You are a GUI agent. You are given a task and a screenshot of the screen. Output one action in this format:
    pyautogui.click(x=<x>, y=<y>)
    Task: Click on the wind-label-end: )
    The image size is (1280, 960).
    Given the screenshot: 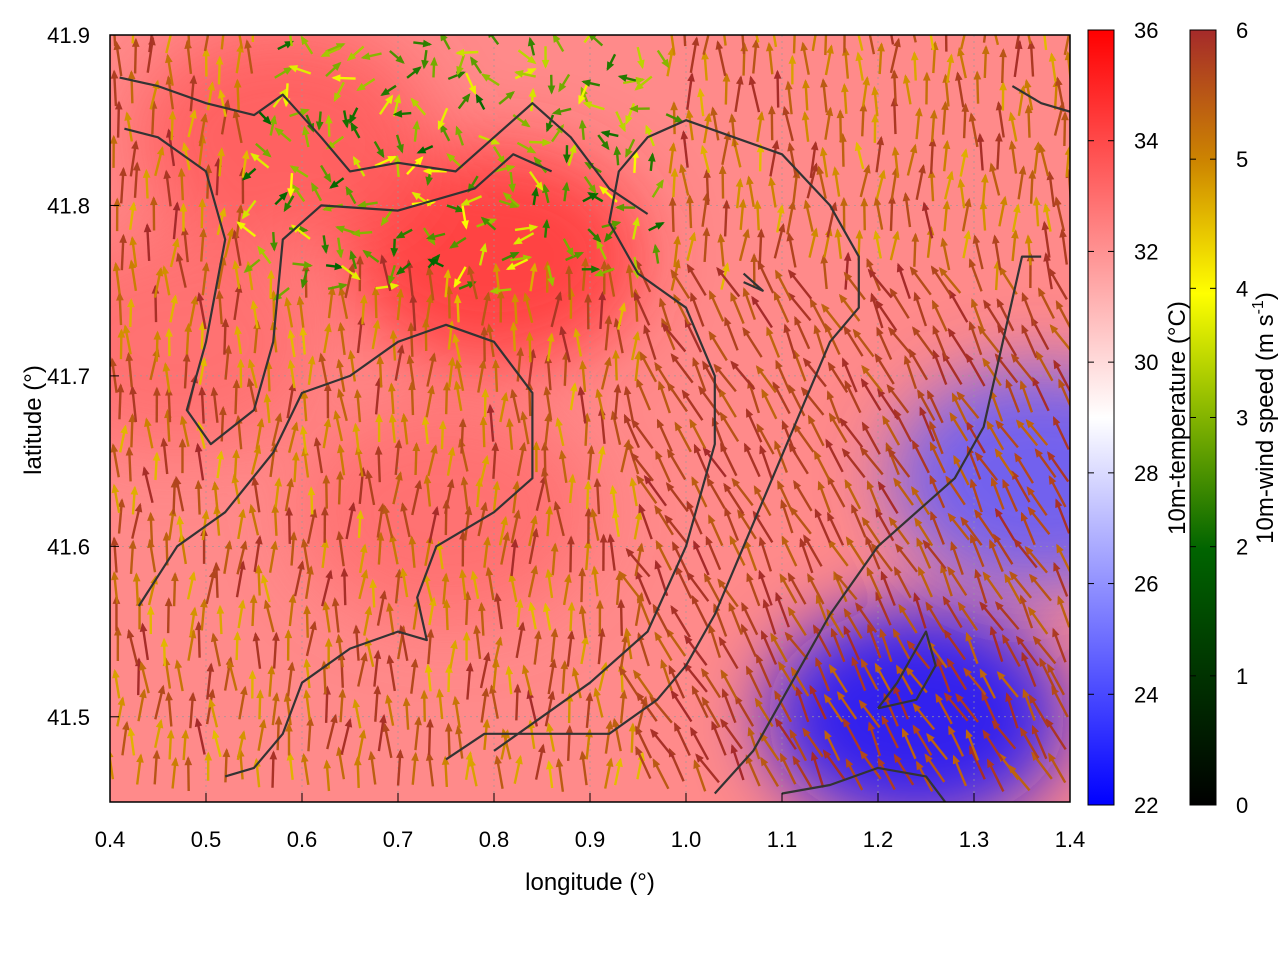 What is the action you would take?
    pyautogui.click(x=1265, y=296)
    